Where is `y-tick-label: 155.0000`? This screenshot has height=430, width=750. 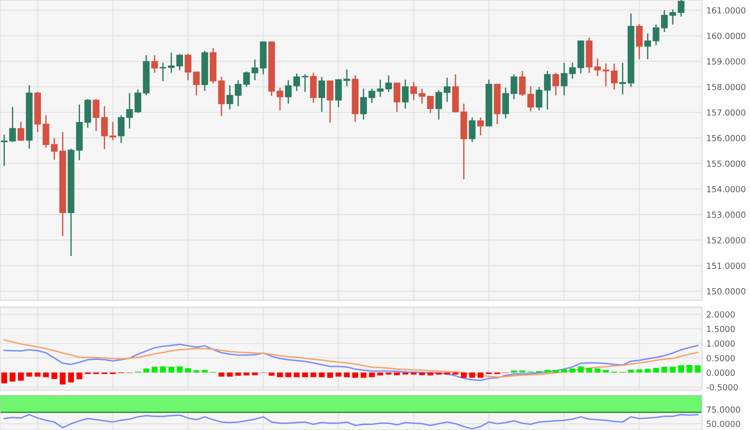
y-tick-label: 155.0000 is located at coordinates (726, 163).